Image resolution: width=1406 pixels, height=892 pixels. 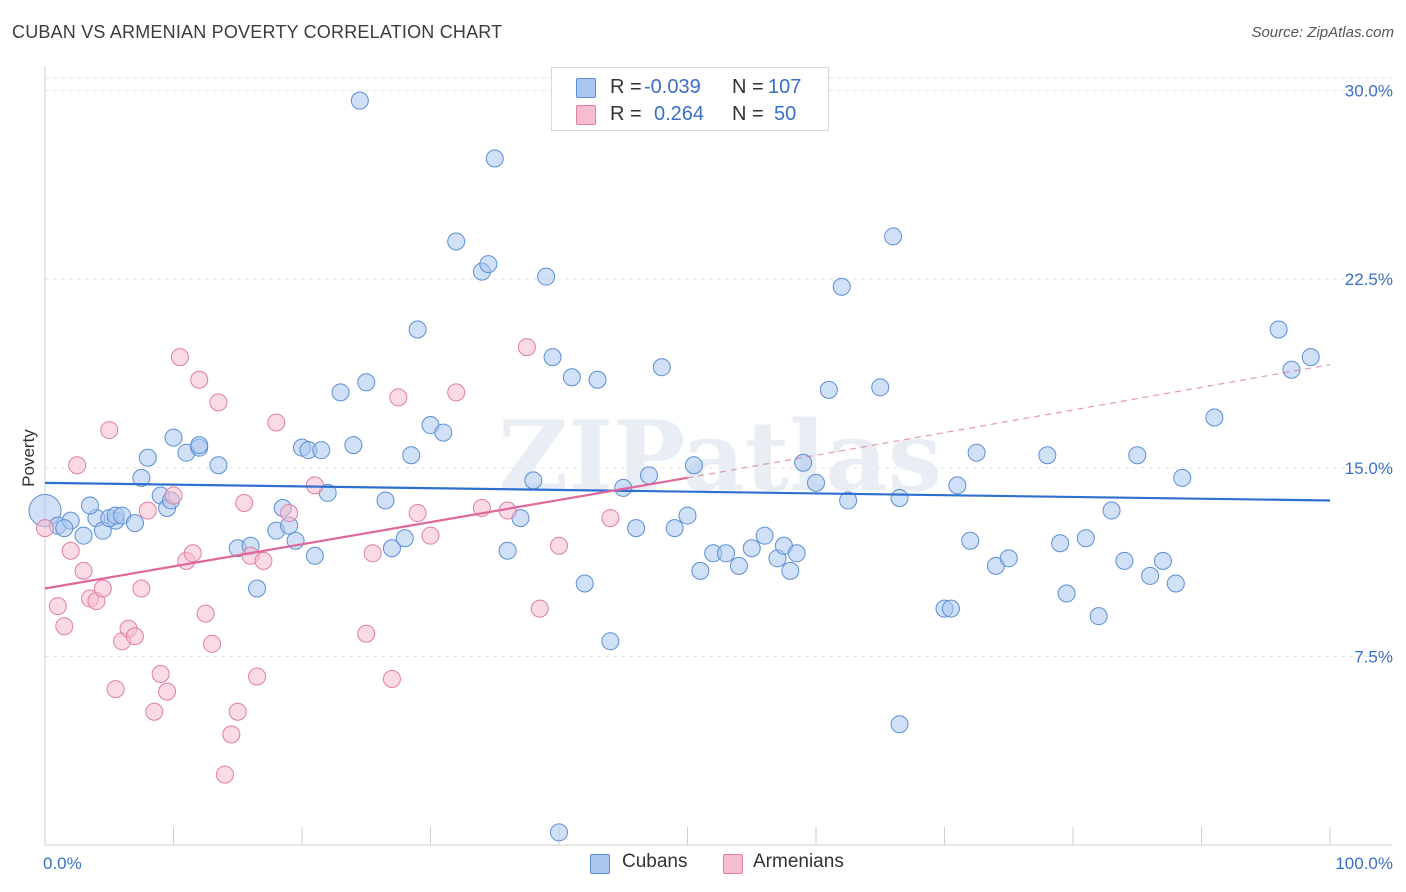 I want to click on legend-n-value: 50, so click(x=785, y=114).